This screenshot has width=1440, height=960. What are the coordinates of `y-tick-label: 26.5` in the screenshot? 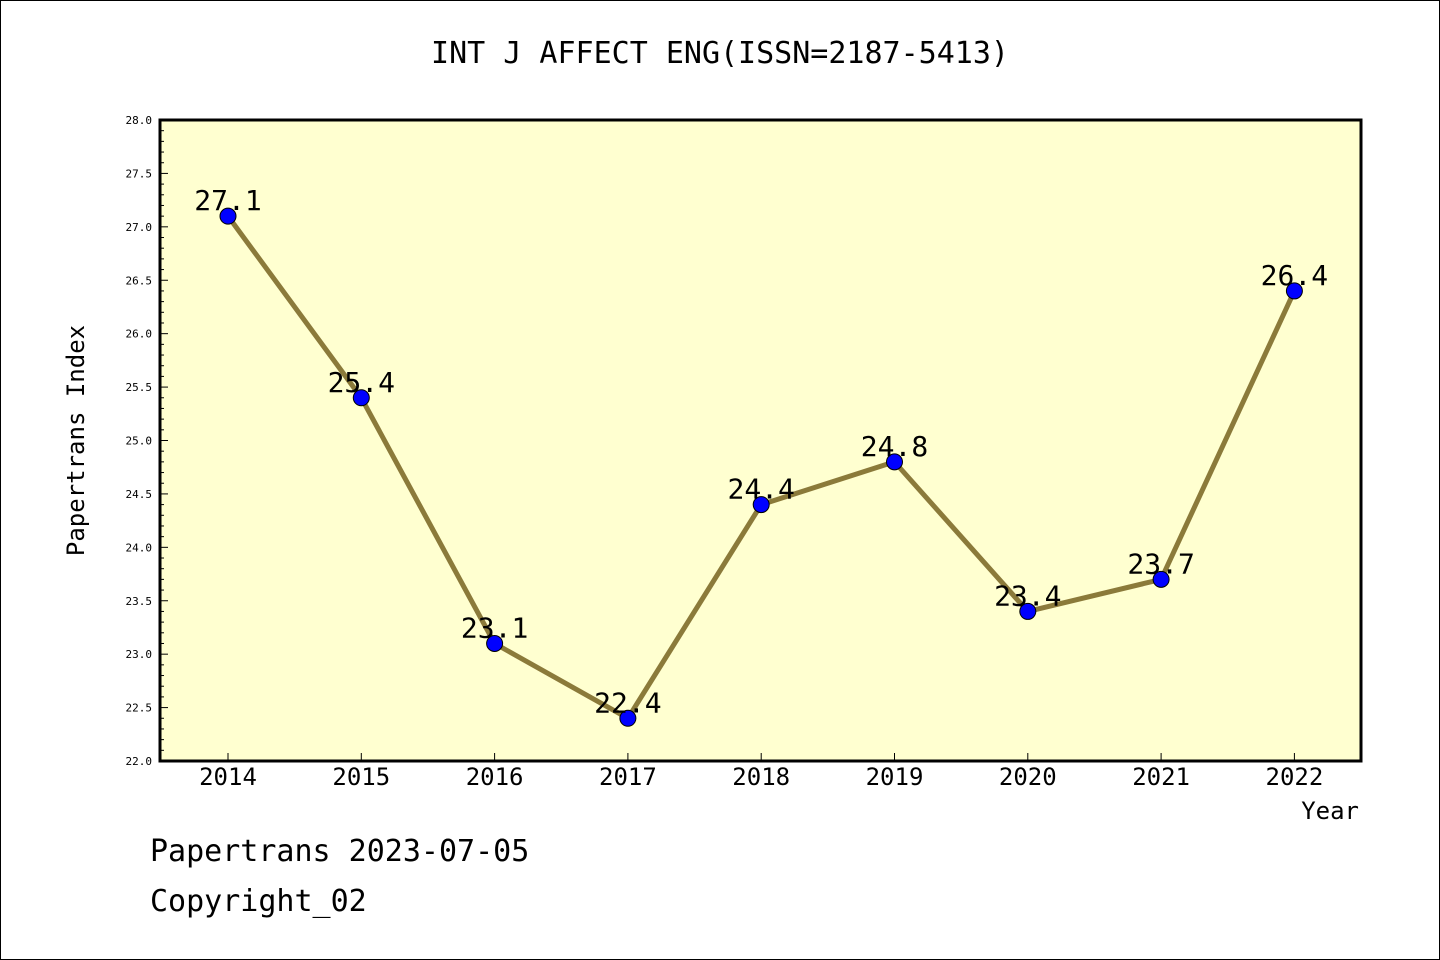 It's located at (139, 280).